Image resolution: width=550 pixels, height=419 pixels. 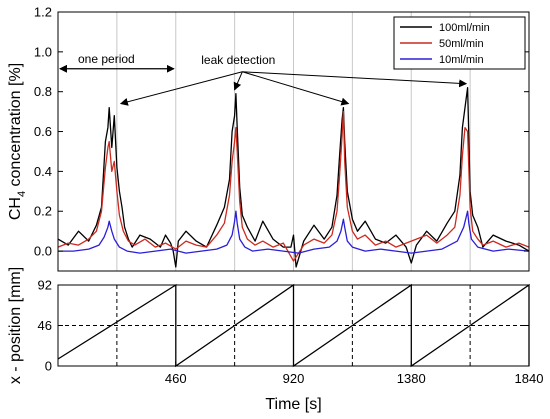 I want to click on y-axis-title: x - position [mm], so click(x=15, y=325).